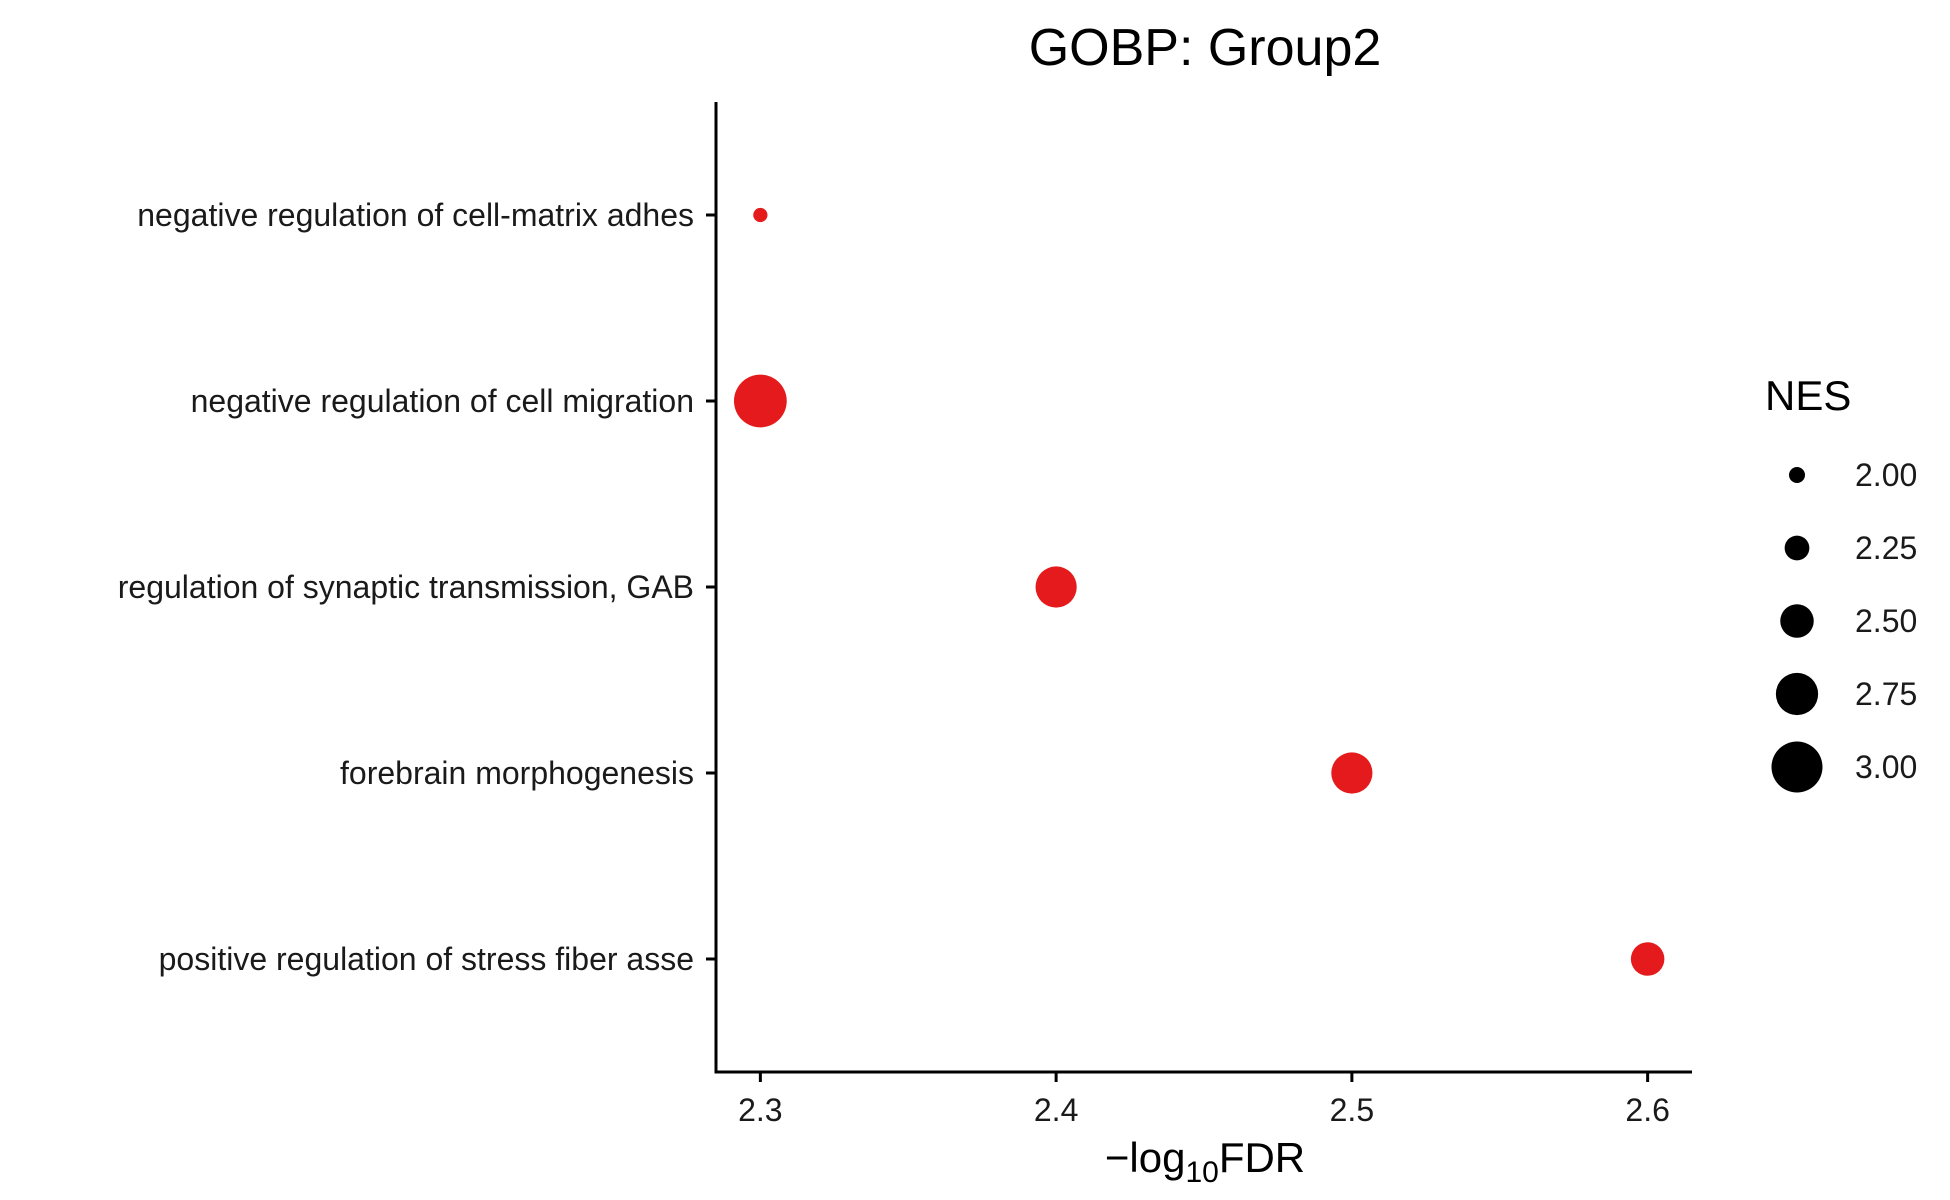 The width and height of the screenshot is (1950, 1200). Describe the element at coordinates (1201, 1172) in the screenshot. I see `x-axis-label-subscript: 10` at that location.